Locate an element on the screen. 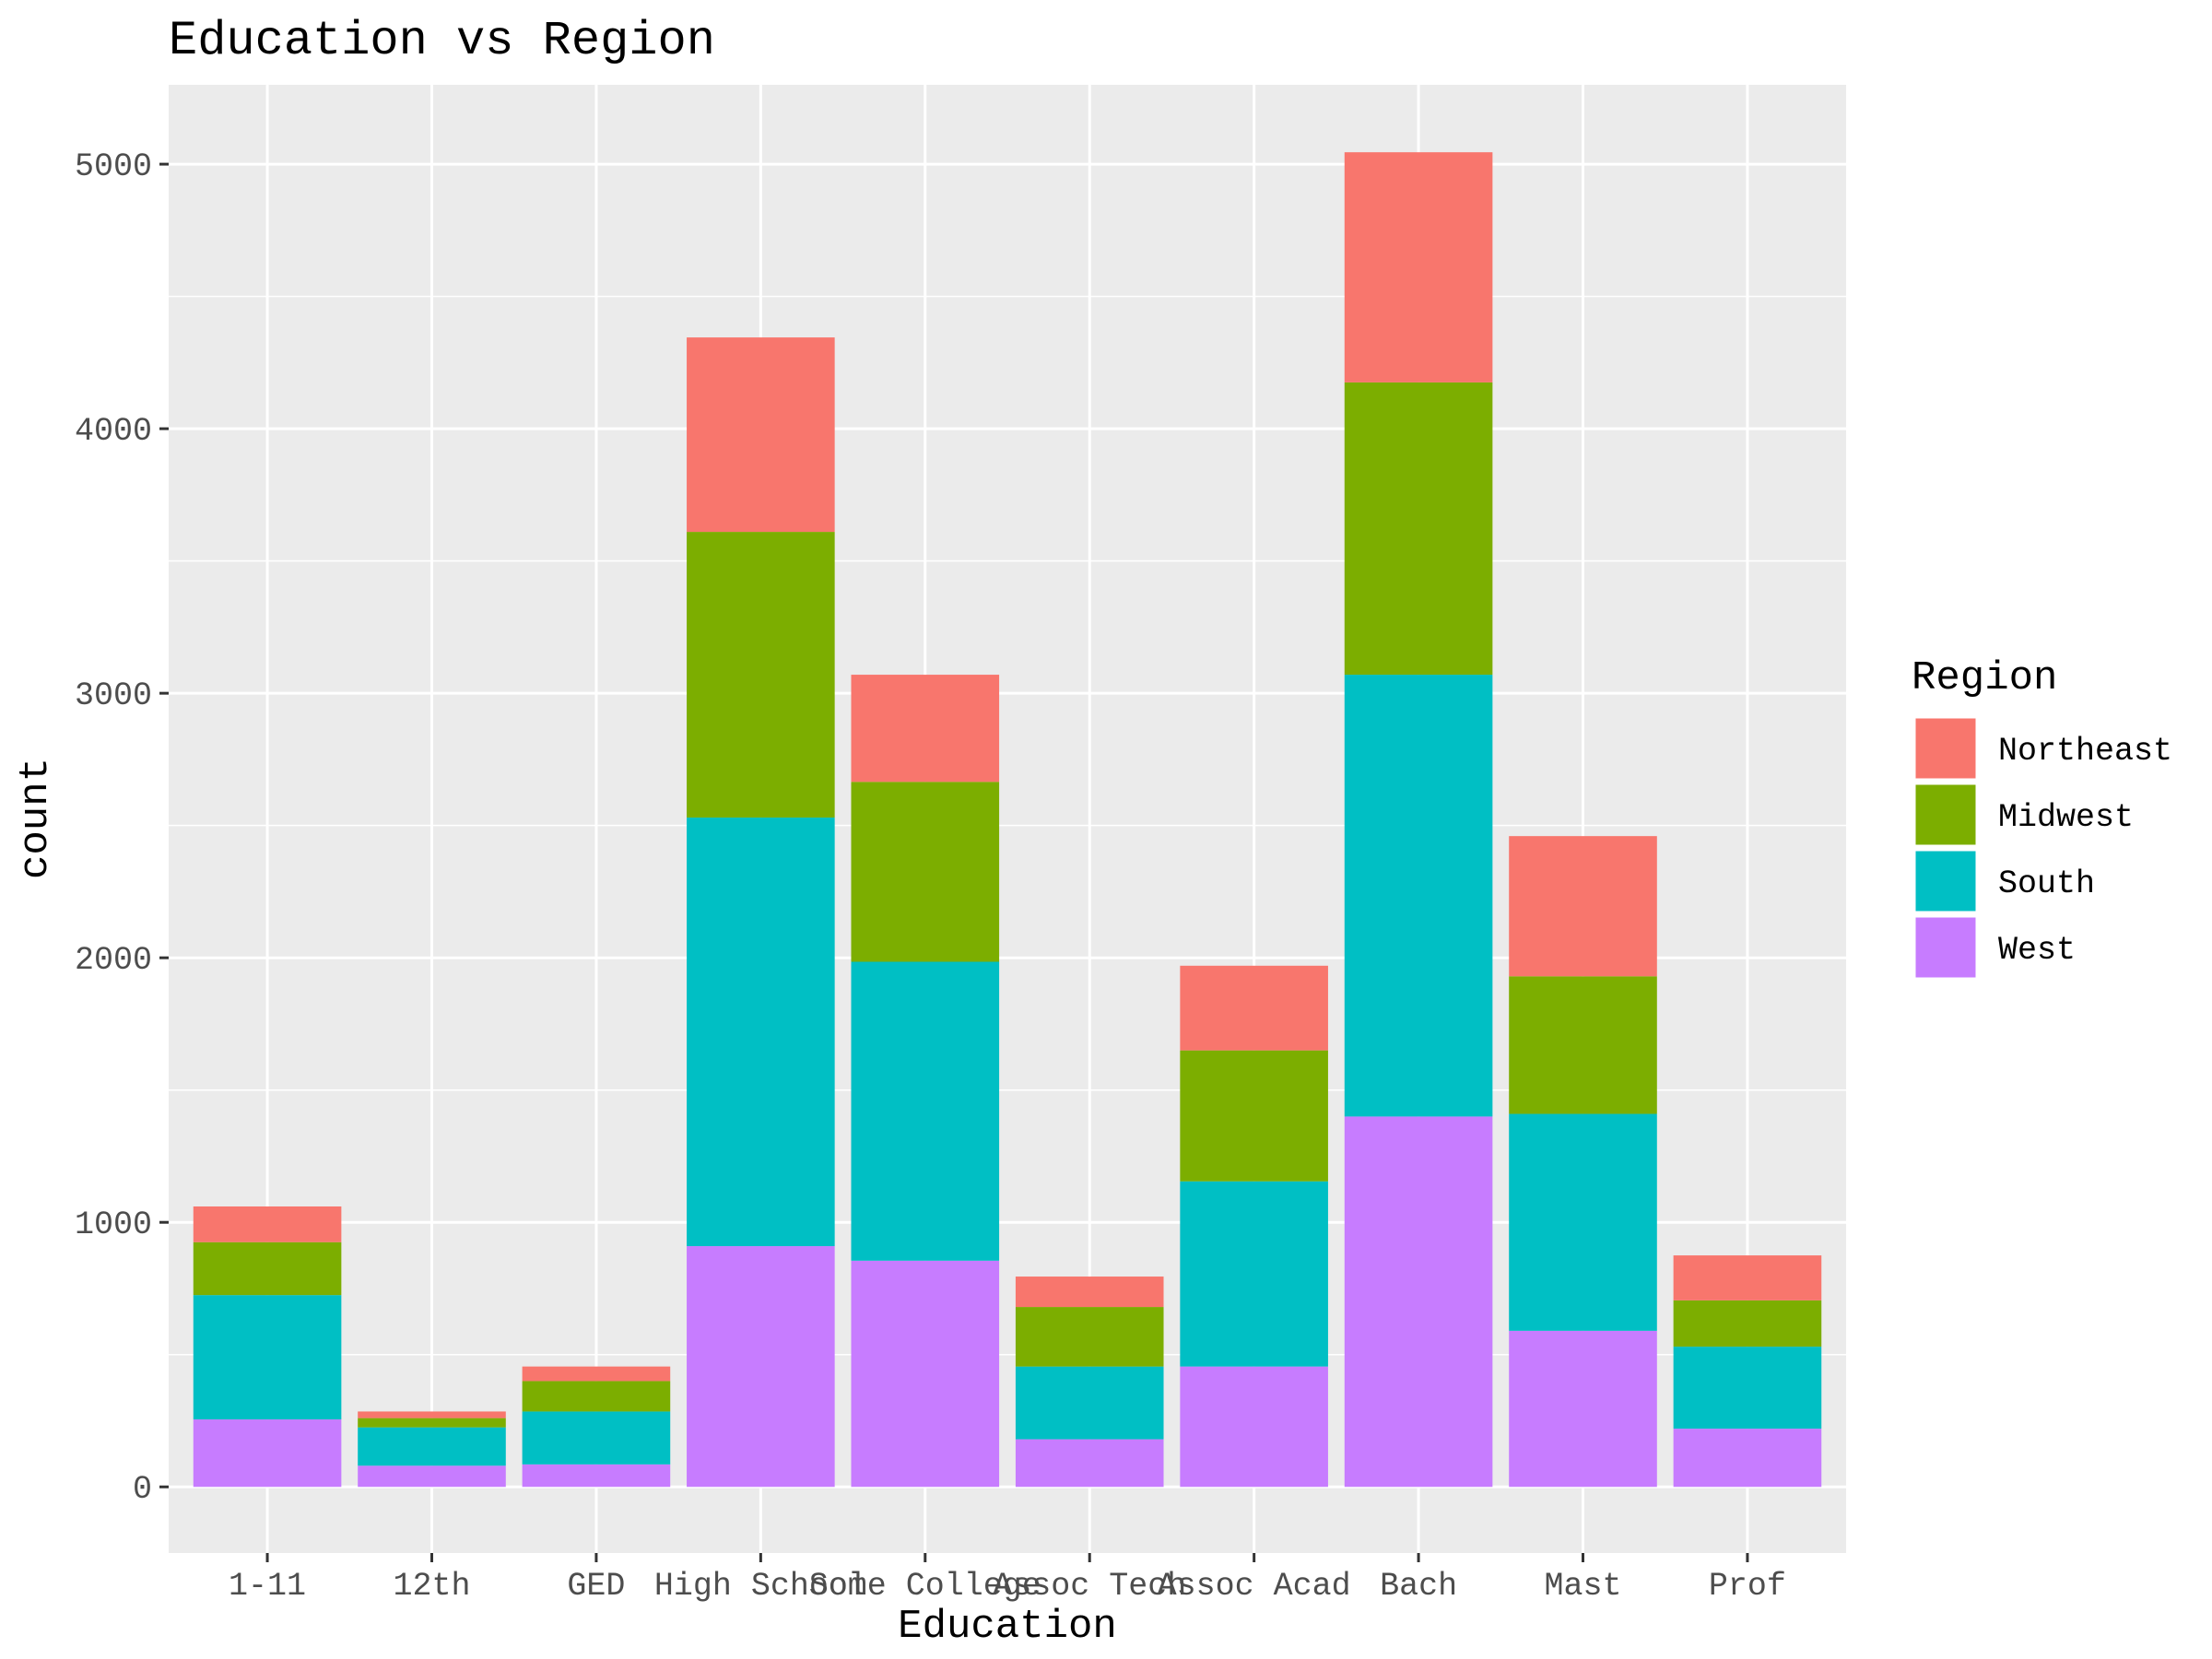  legend-label-west: West is located at coordinates (2037, 950).